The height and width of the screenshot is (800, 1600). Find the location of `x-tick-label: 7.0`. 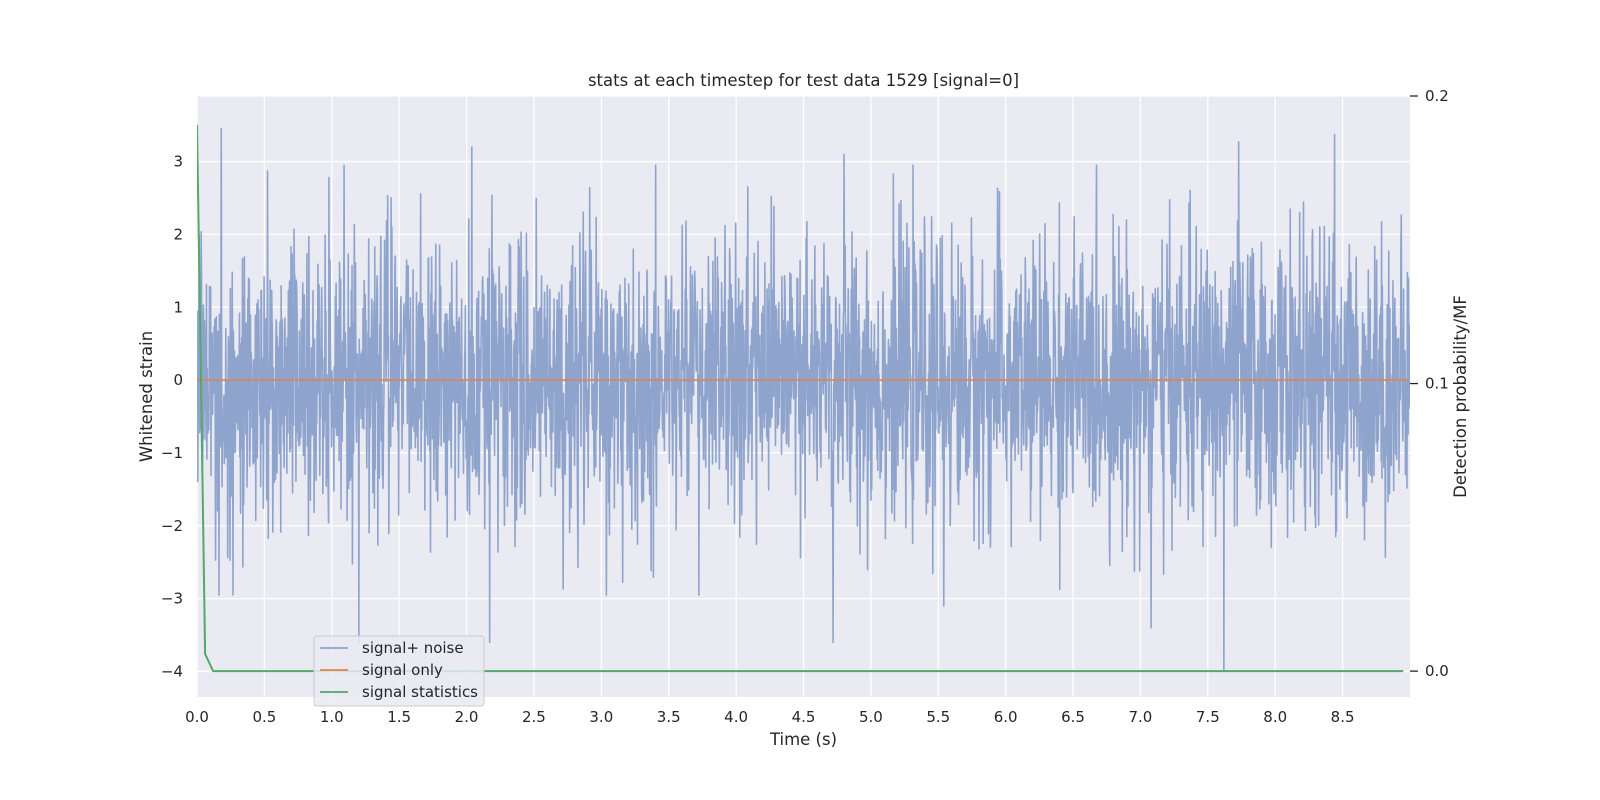

x-tick-label: 7.0 is located at coordinates (1141, 717).